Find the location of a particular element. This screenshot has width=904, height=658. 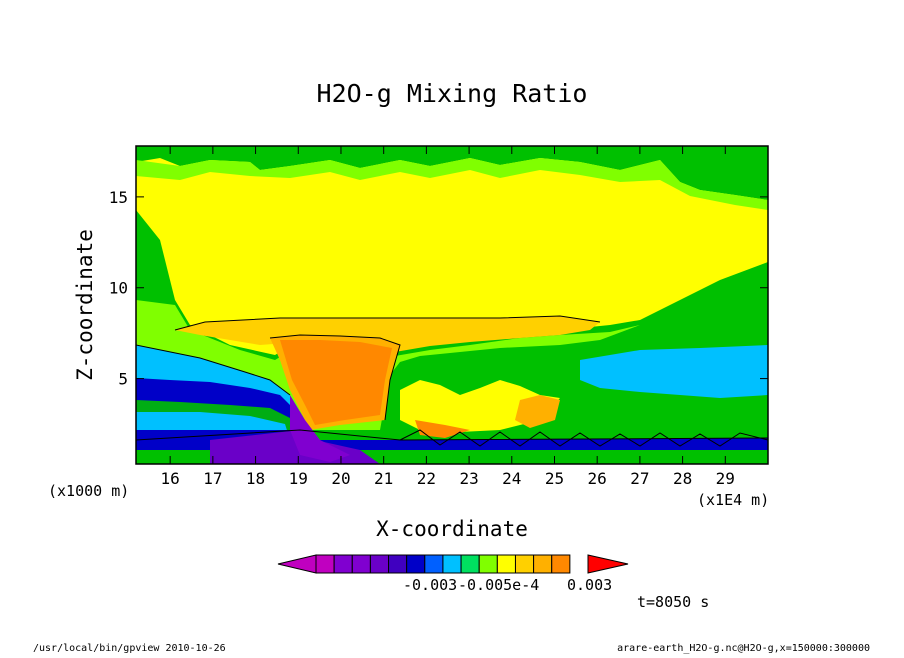

colorbar-label-1: -0.005e-4 is located at coordinates (498, 585).